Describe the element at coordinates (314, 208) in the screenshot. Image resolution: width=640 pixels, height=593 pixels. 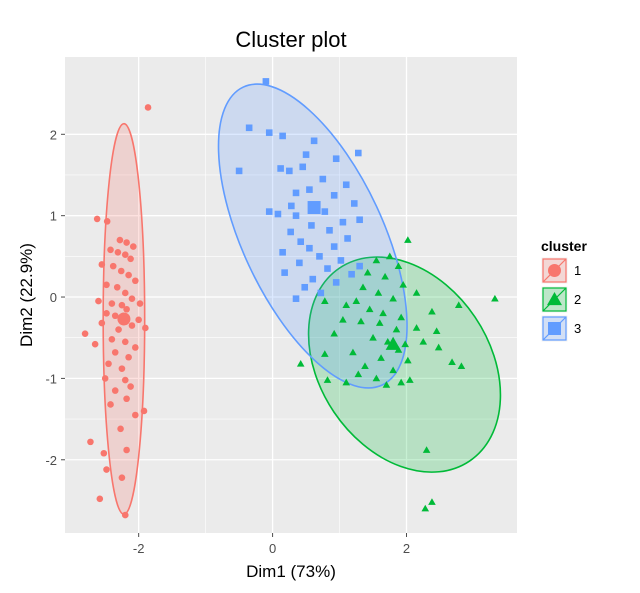
I see `cluster-3-center` at that location.